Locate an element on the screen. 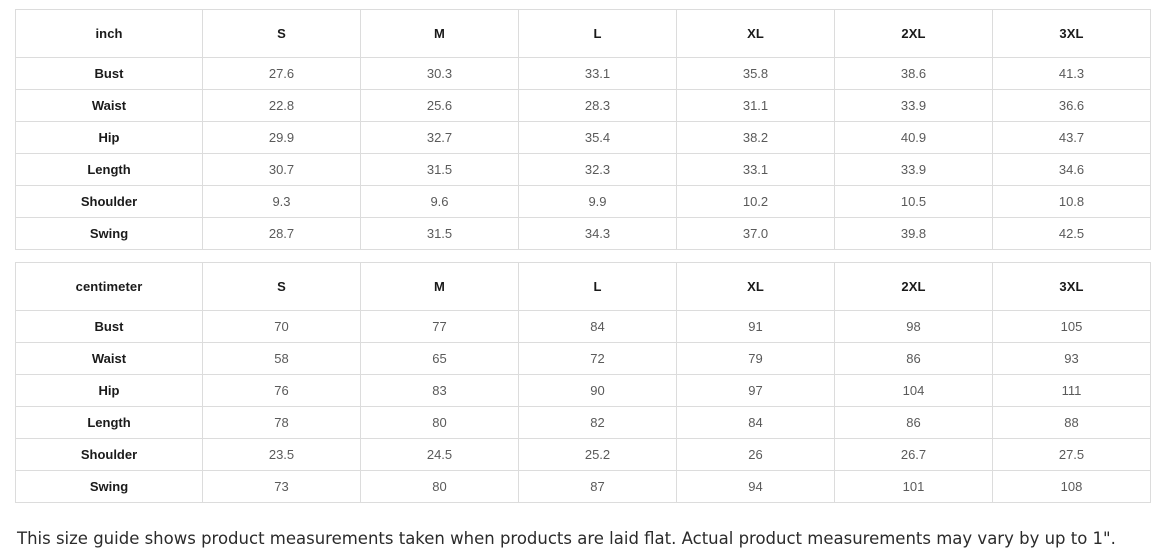 The image size is (1166, 560). measurement-cell: 40.9 is located at coordinates (913, 137).